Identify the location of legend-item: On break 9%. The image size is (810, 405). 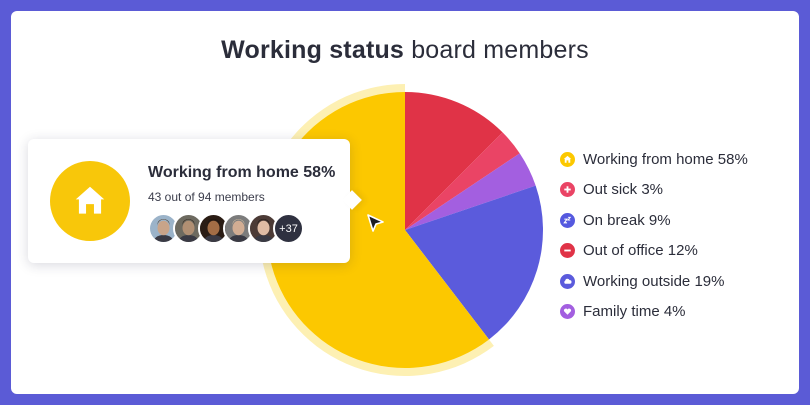
(654, 220).